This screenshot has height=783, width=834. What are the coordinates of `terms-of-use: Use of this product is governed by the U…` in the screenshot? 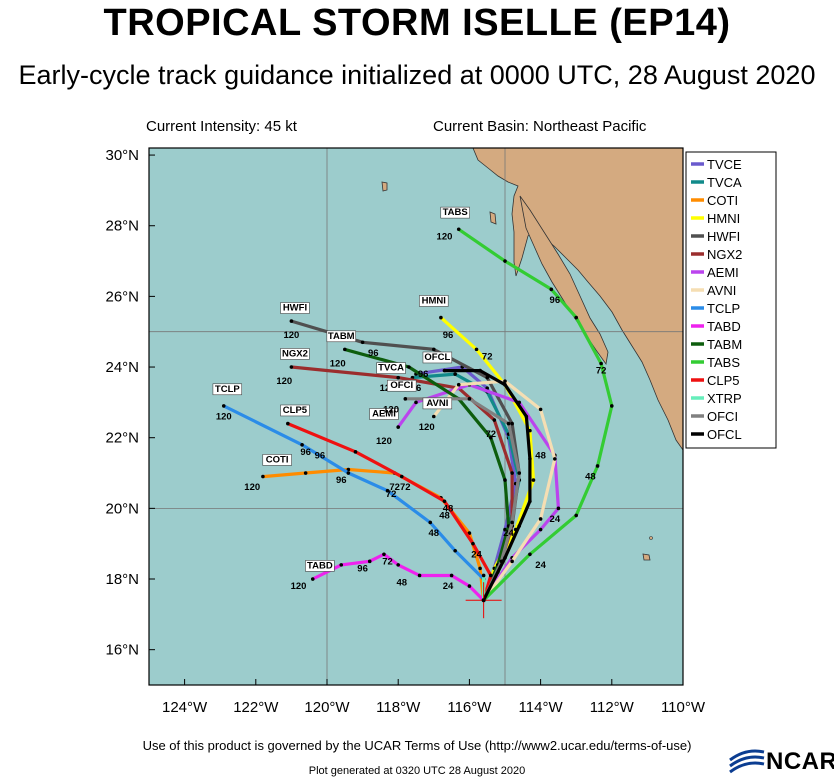 It's located at (417, 745).